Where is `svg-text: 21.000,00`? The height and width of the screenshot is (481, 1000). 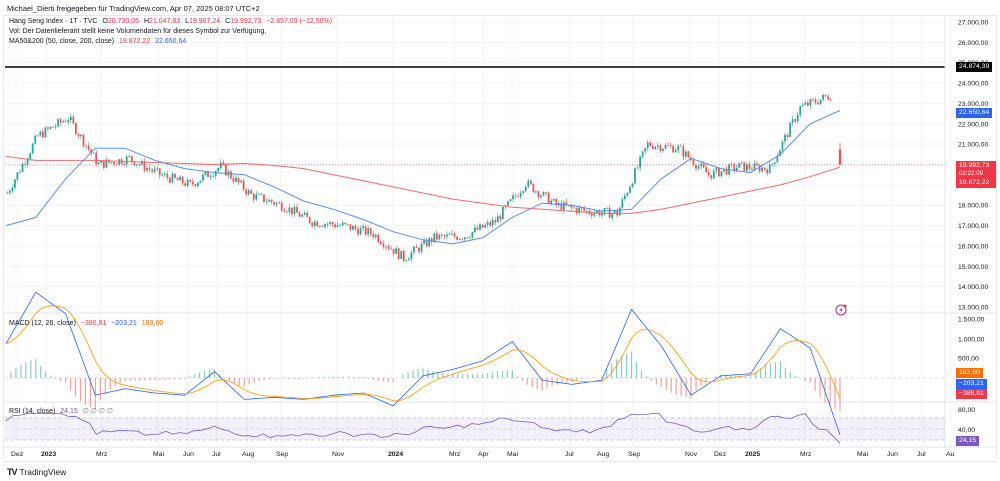
svg-text: 21.000,00 is located at coordinates (973, 145).